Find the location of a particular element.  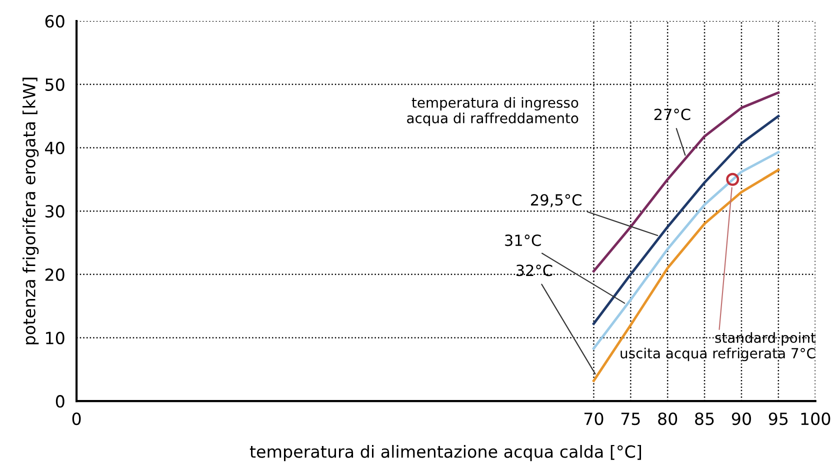

x-tick-label: 75 is located at coordinates (630, 419).